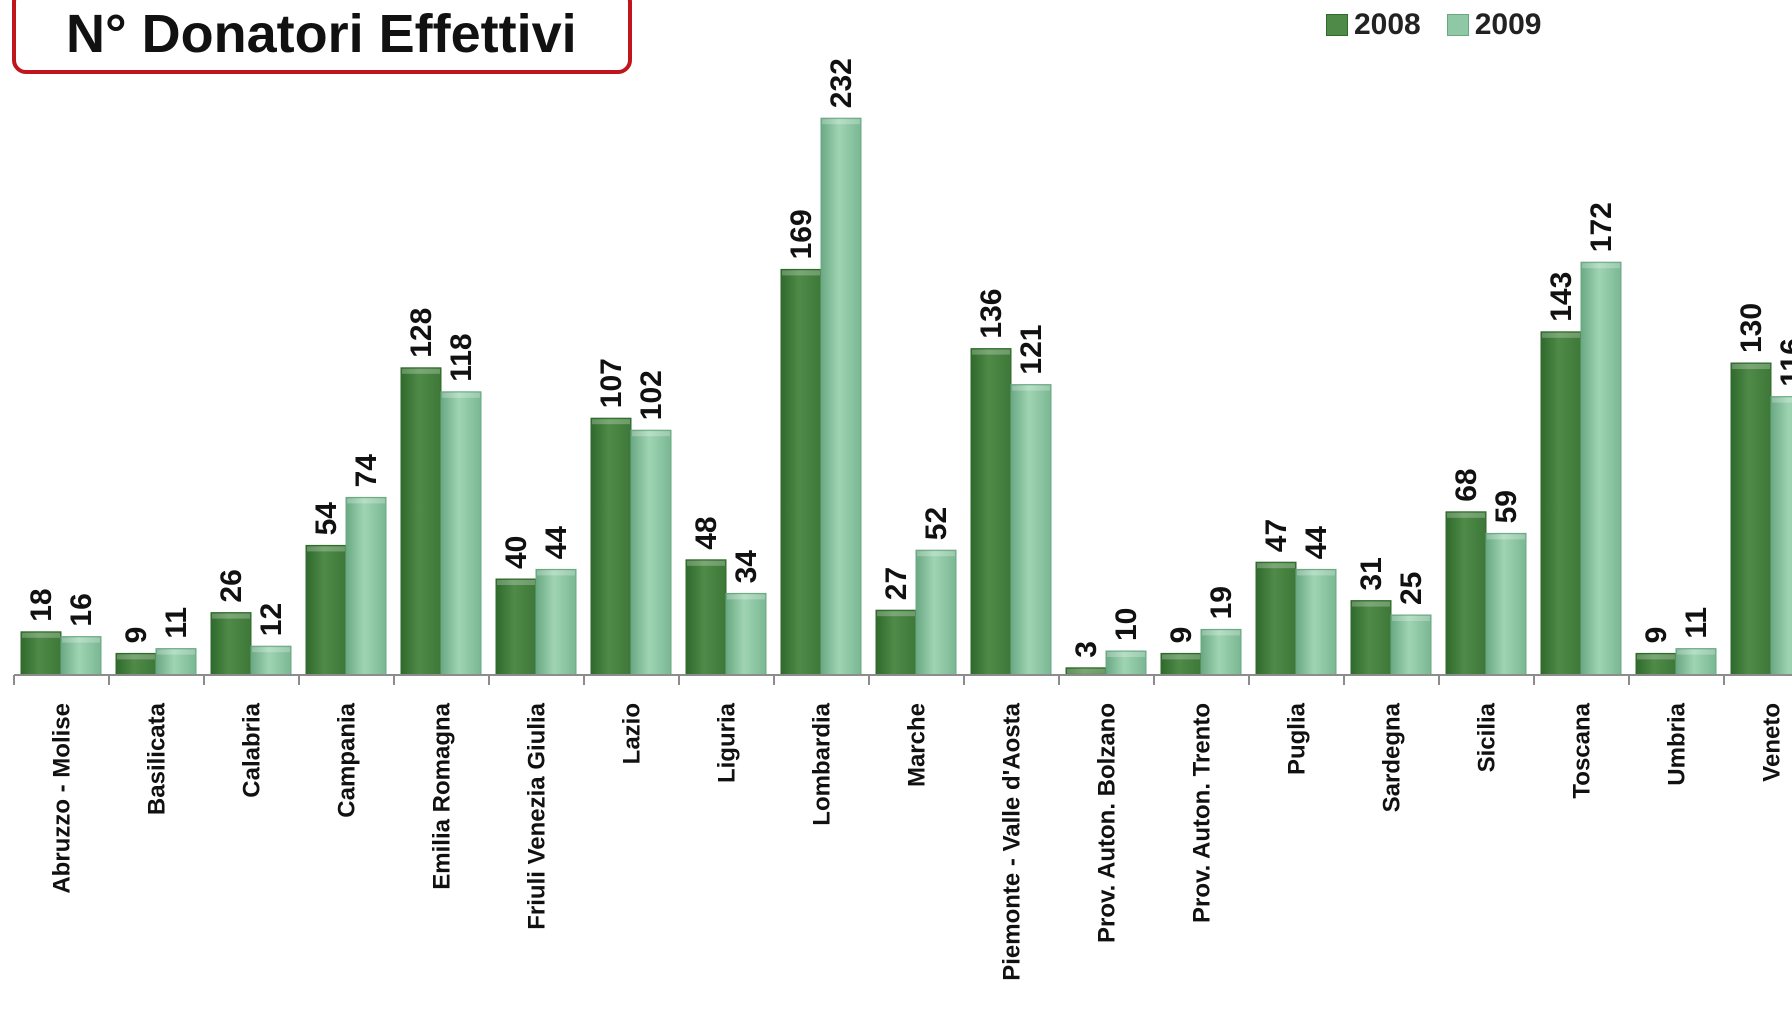 The width and height of the screenshot is (1792, 1029). Describe the element at coordinates (801, 472) in the screenshot. I see `bar-2008-lombardia` at that location.